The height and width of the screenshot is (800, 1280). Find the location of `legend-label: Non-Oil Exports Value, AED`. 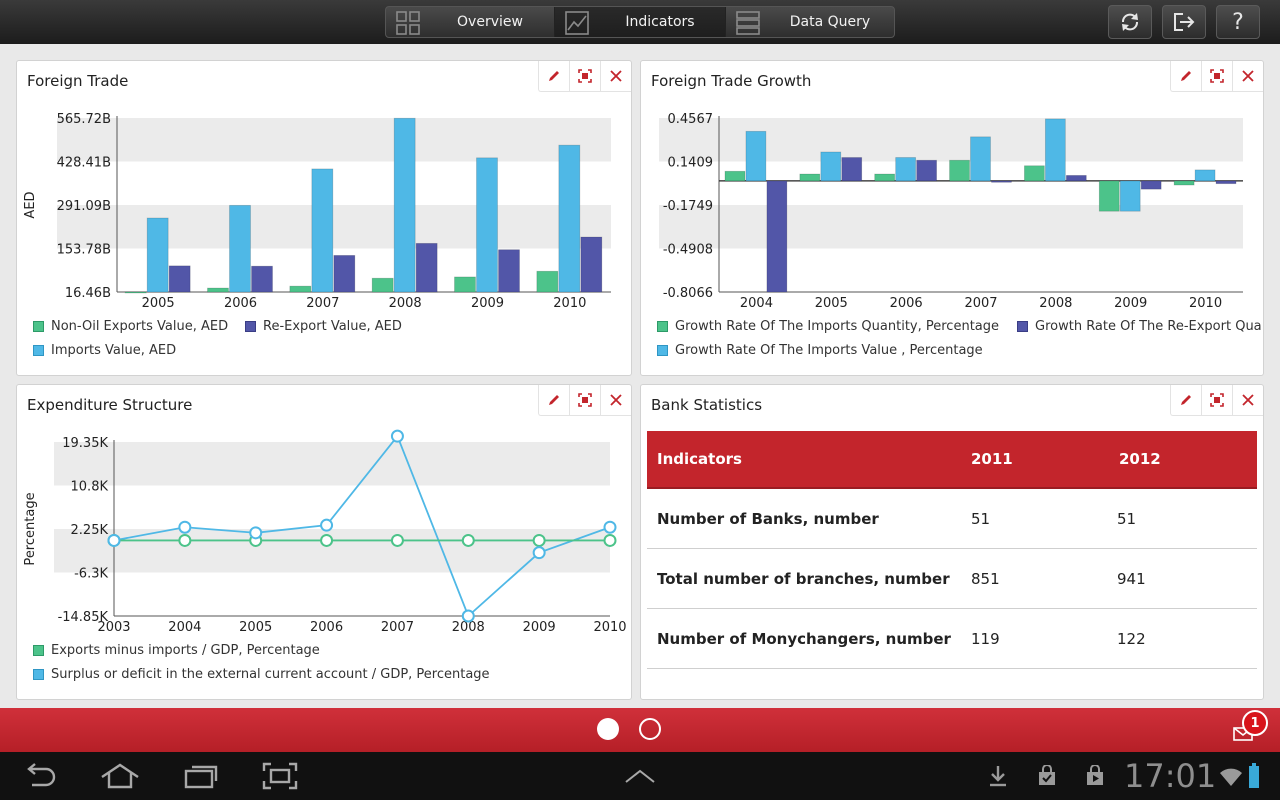

legend-label: Non-Oil Exports Value, AED is located at coordinates (140, 326).